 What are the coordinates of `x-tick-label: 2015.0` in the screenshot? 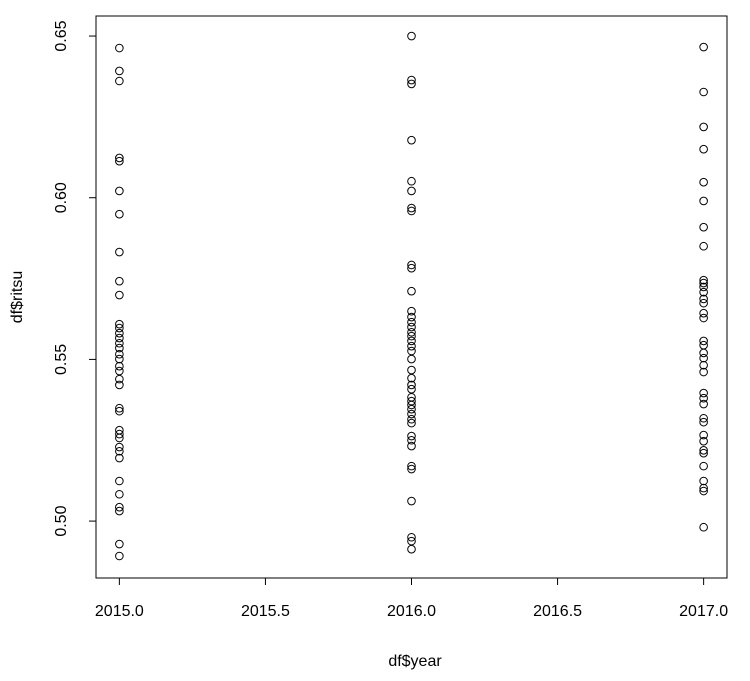 It's located at (119, 611).